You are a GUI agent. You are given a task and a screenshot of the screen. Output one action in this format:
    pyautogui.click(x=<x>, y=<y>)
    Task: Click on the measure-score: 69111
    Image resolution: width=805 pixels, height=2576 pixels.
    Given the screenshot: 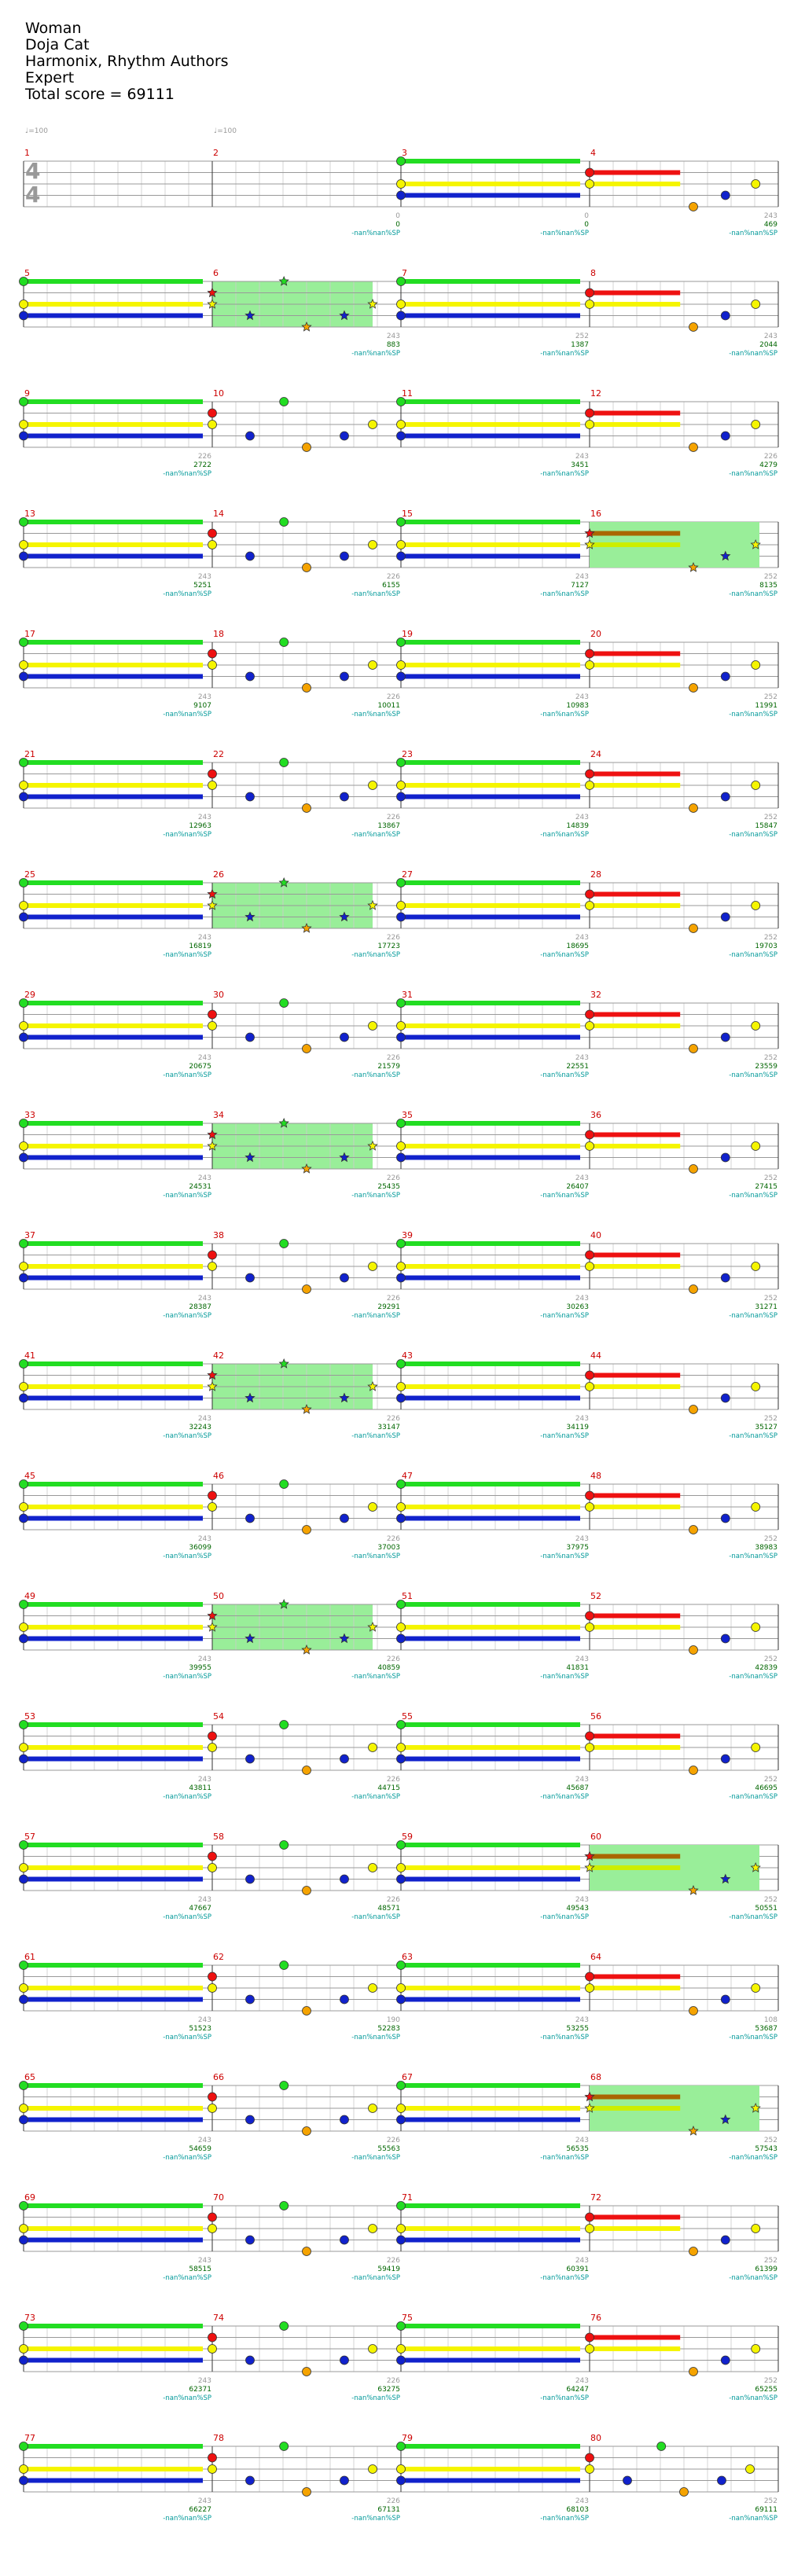 What is the action you would take?
    pyautogui.click(x=766, y=2510)
    